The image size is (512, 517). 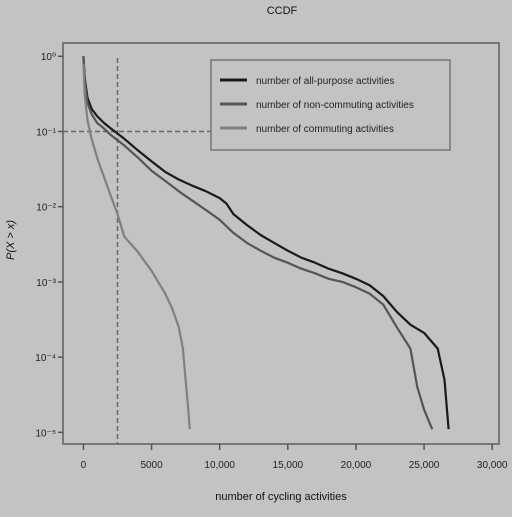 I want to click on legend-label: number of commuting activities, so click(x=325, y=129).